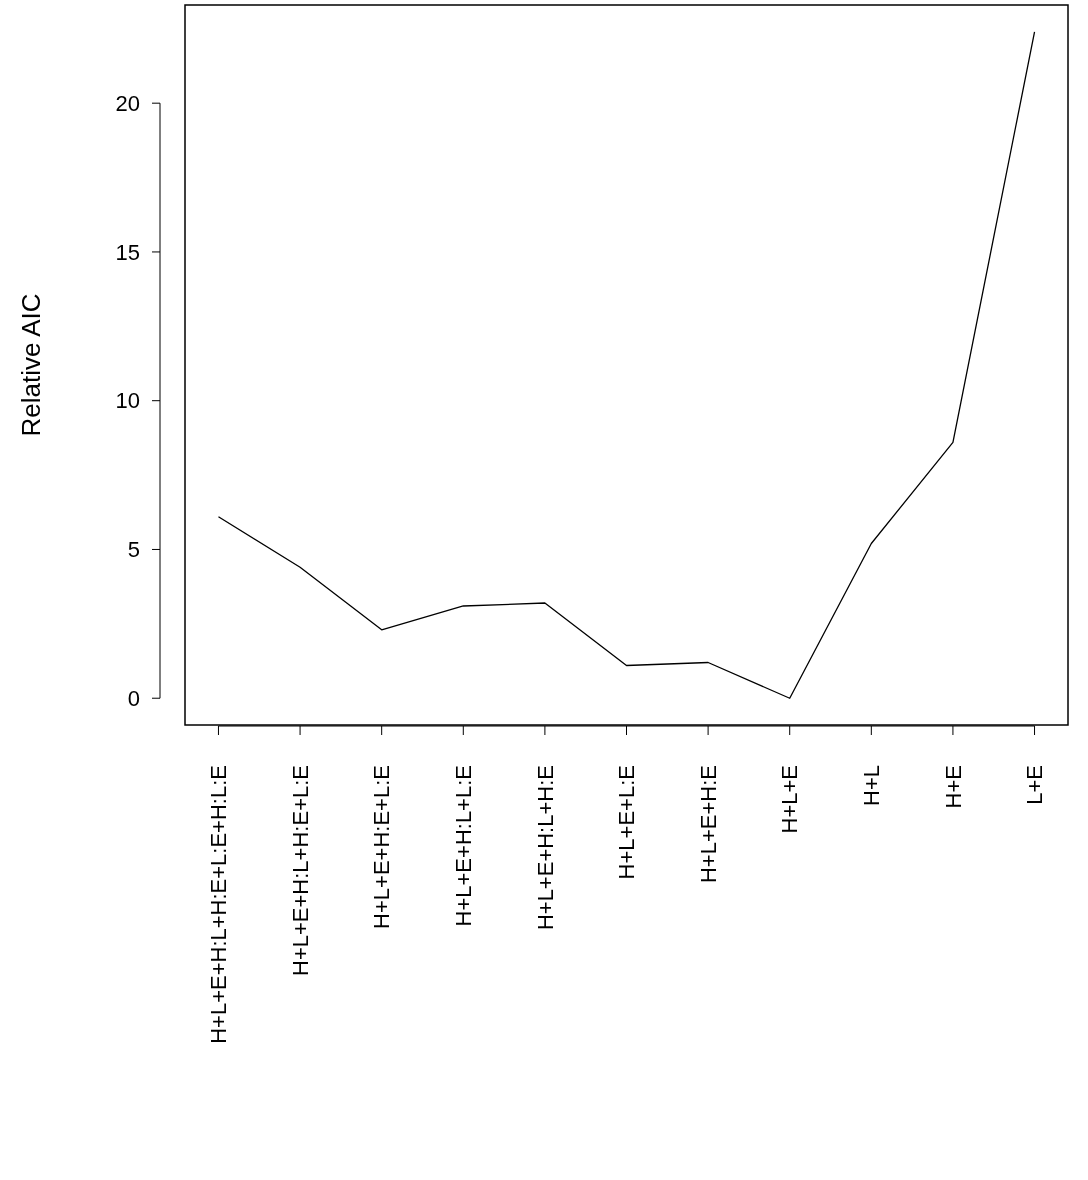 This screenshot has width=1088, height=1180. I want to click on x-tick-label: H+L+E+L:E, so click(627, 822).